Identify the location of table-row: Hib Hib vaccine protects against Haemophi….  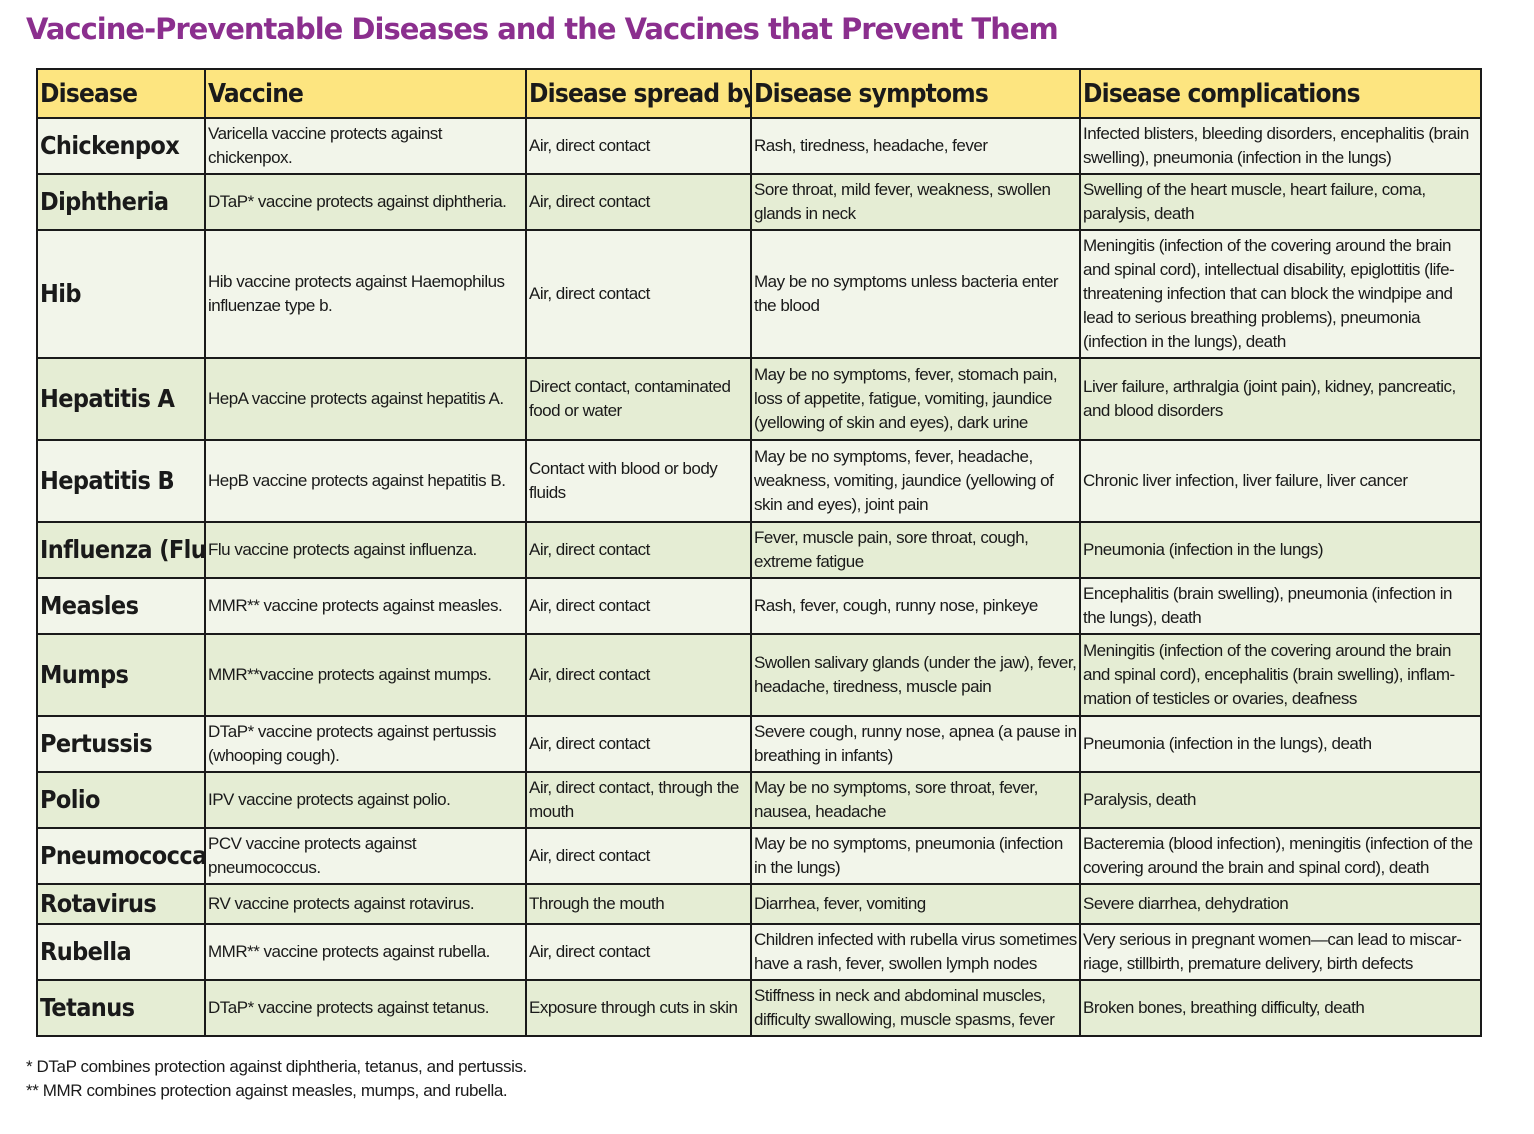
(759, 294).